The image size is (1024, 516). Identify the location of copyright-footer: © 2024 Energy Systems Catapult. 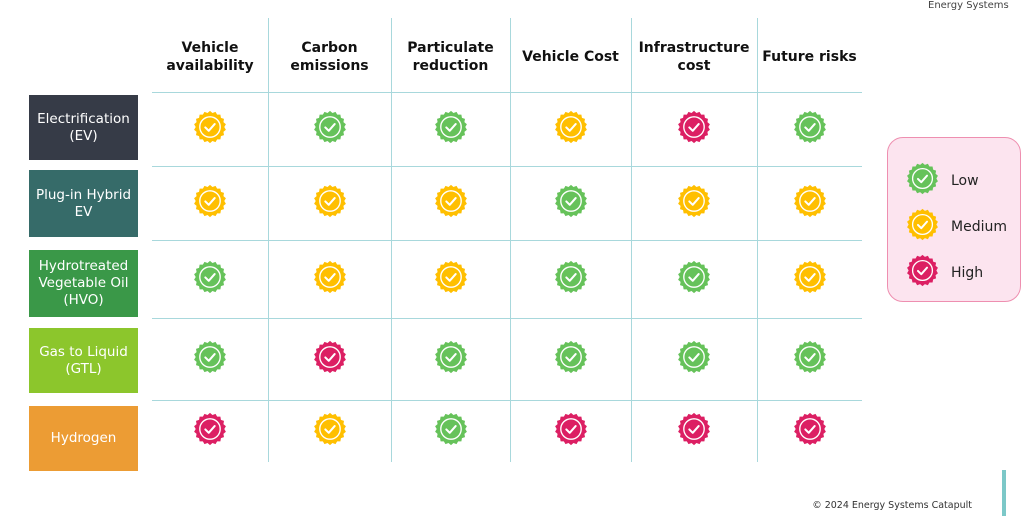
(892, 505).